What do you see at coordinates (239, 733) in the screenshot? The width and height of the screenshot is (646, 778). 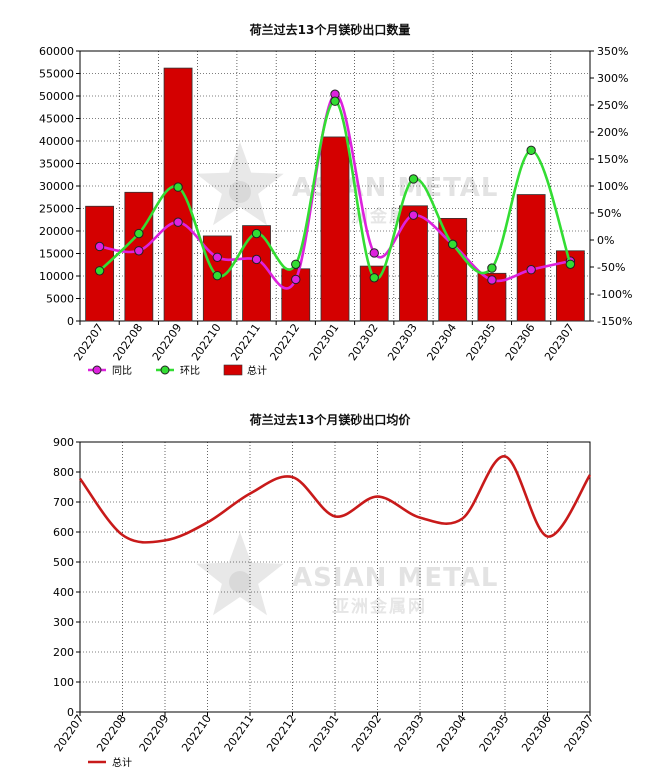 I see `x-tick-label: 202211` at bounding box center [239, 733].